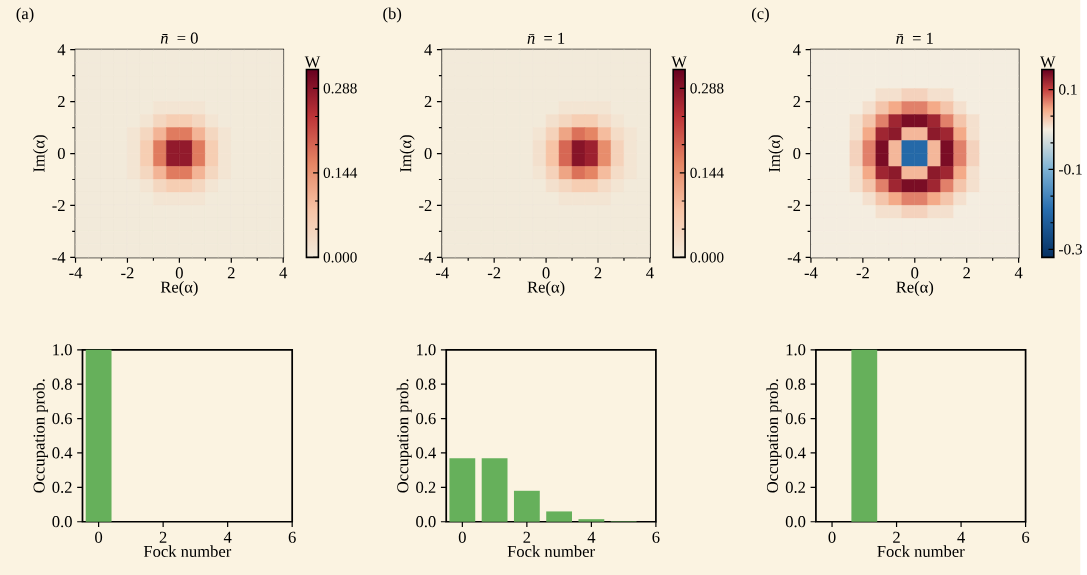  What do you see at coordinates (1070, 169) in the screenshot?
I see `color-bar-label: -0.1` at bounding box center [1070, 169].